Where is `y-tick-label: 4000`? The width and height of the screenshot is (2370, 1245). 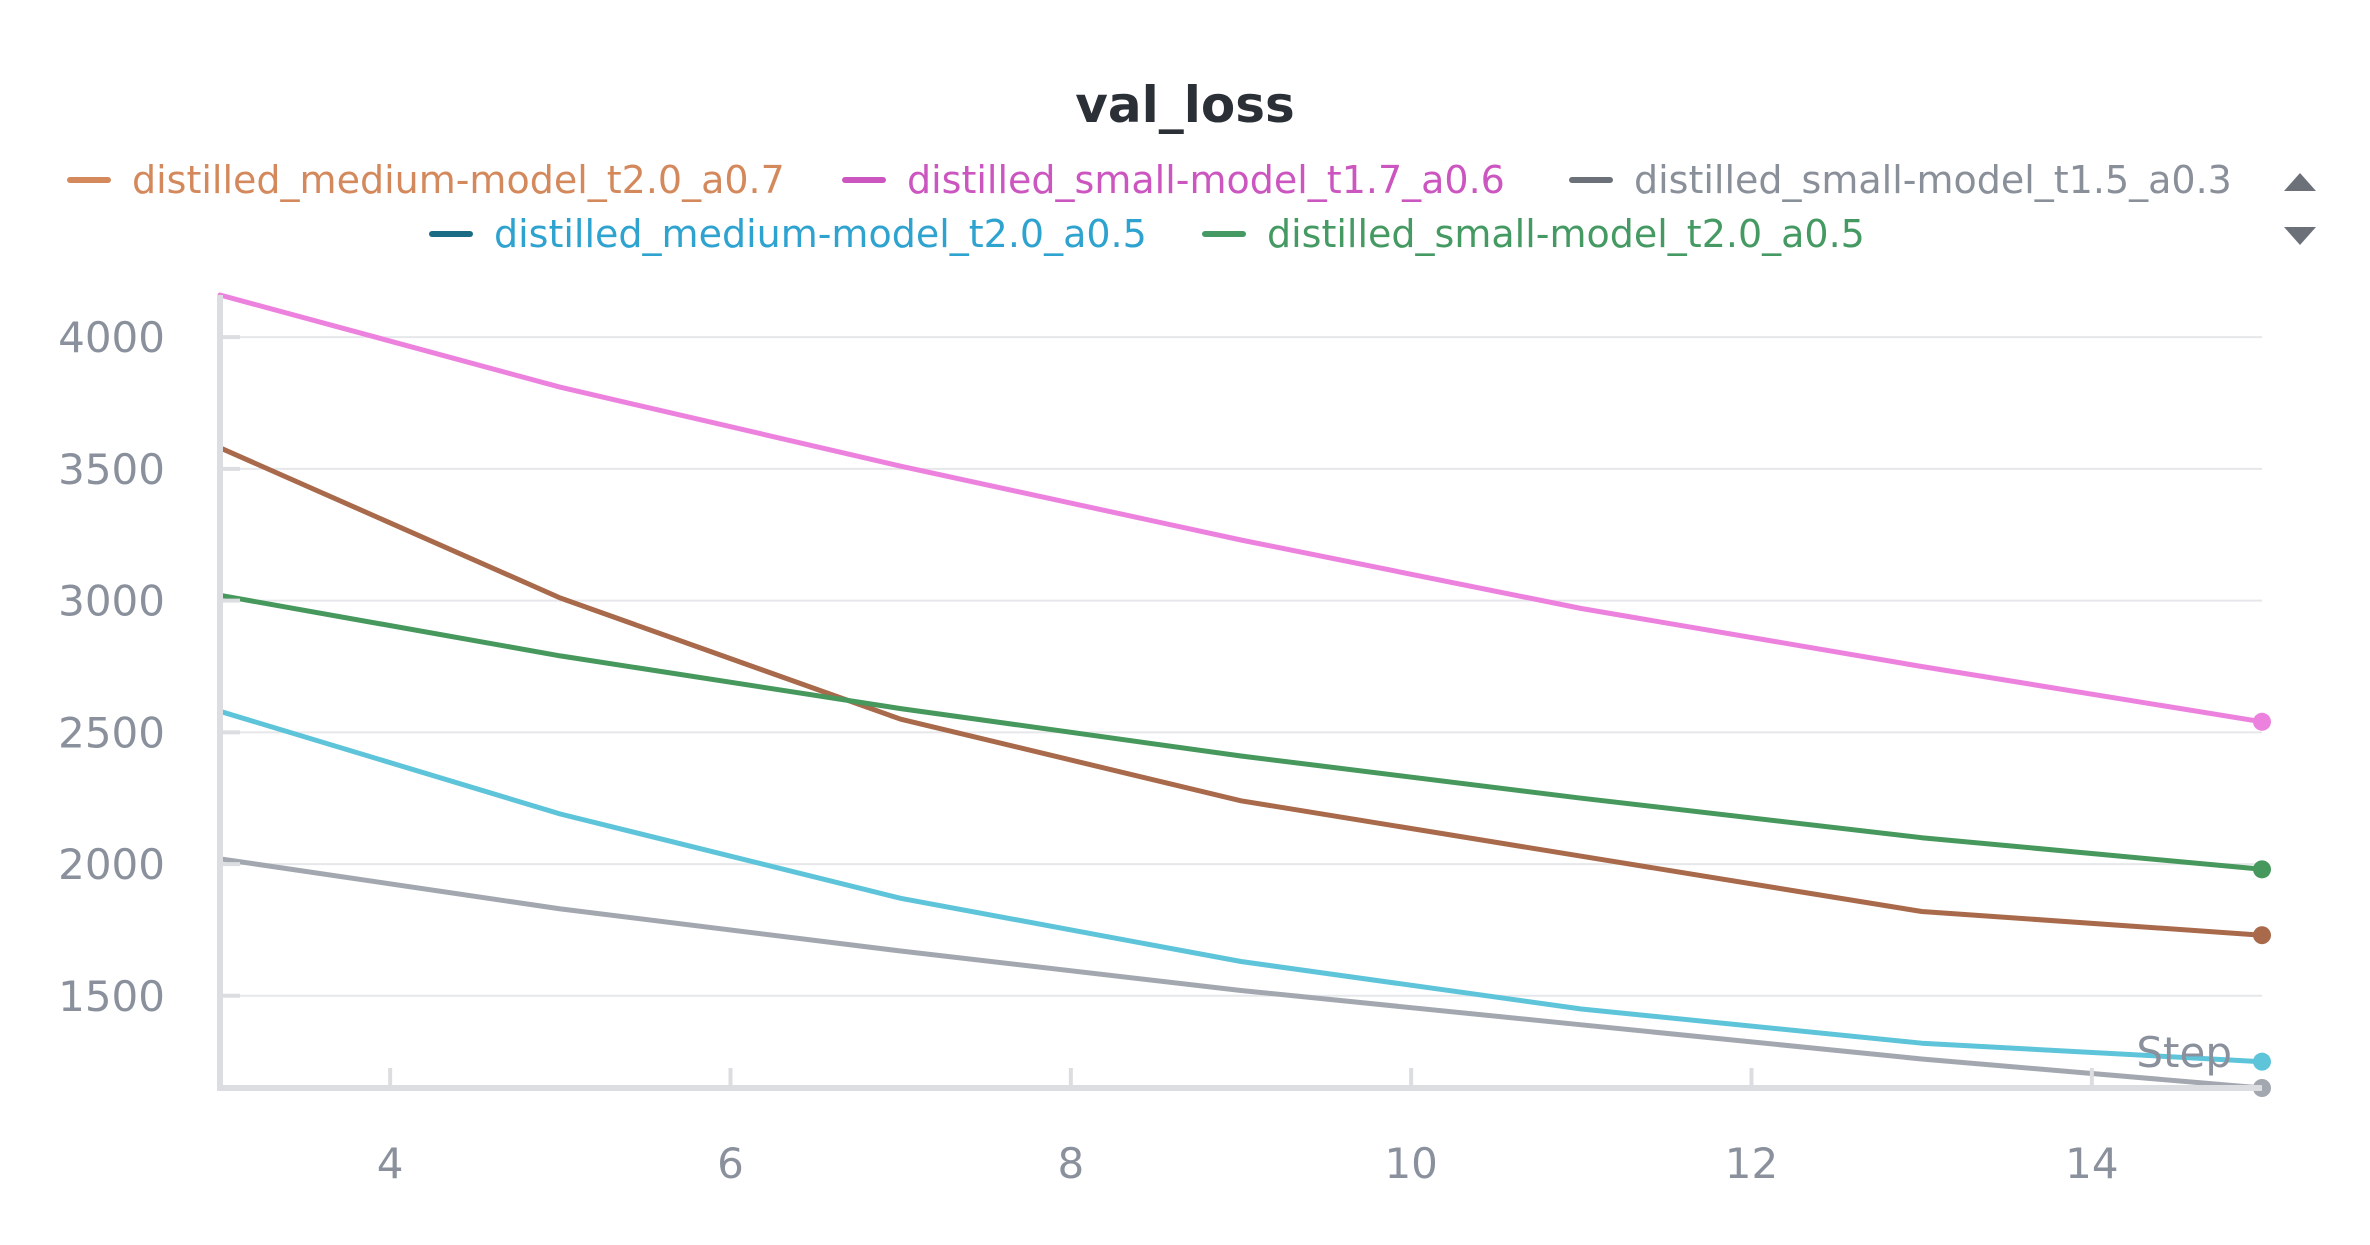 y-tick-label: 4000 is located at coordinates (111, 337).